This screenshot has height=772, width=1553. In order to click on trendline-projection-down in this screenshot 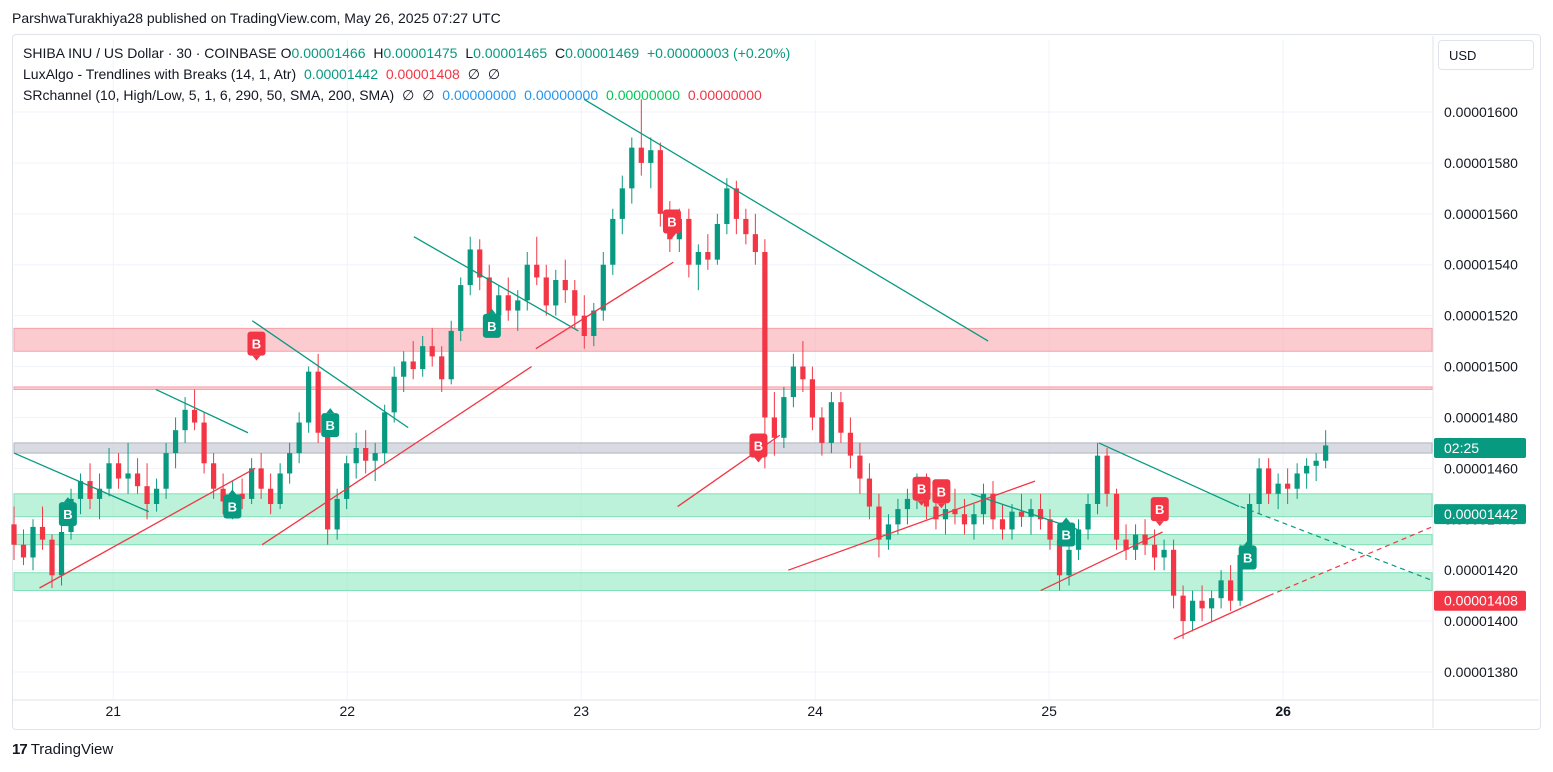, I will do `click(1336, 543)`.